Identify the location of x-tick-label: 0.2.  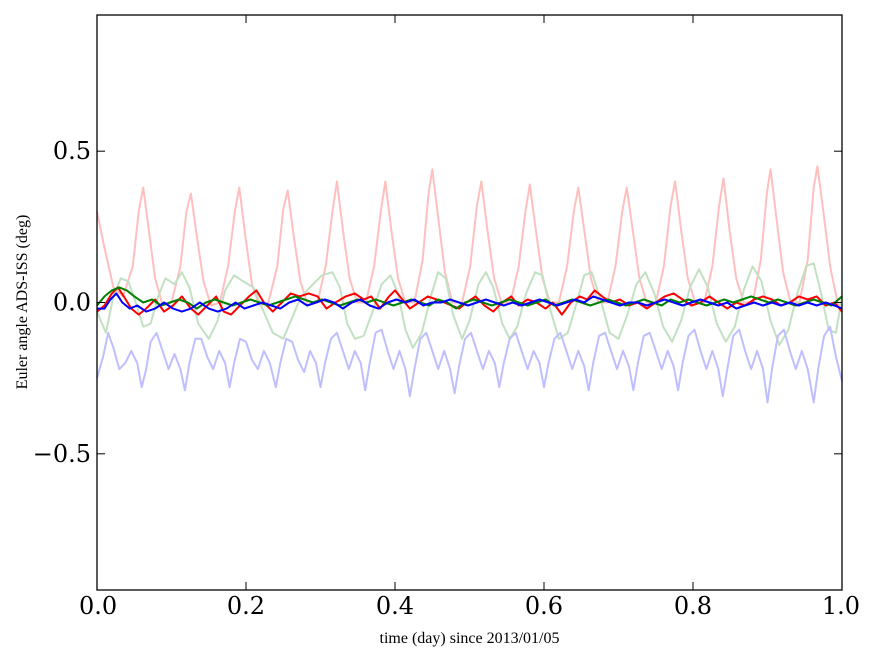
(246, 606).